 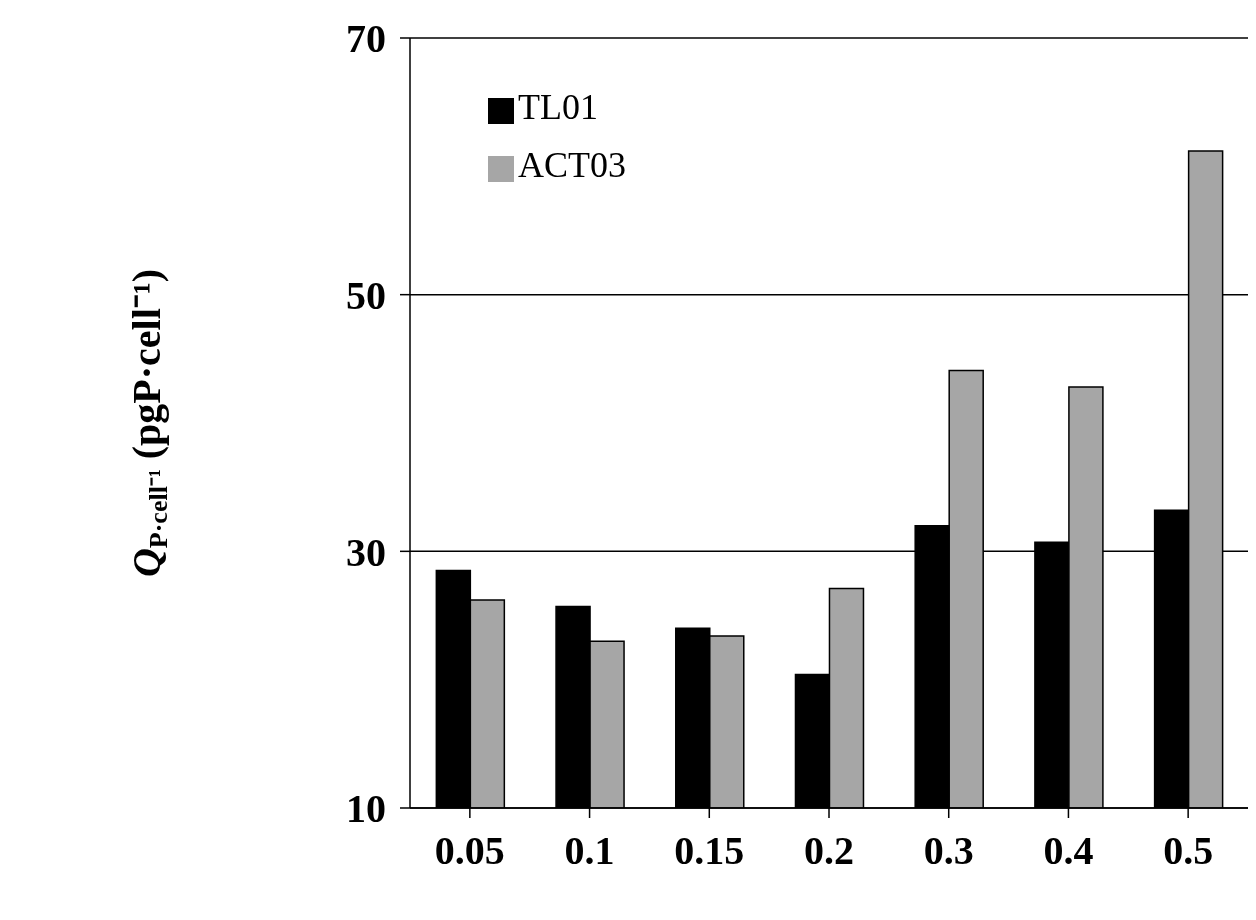 What do you see at coordinates (469, 851) in the screenshot?
I see `x-tick-label: 0.05` at bounding box center [469, 851].